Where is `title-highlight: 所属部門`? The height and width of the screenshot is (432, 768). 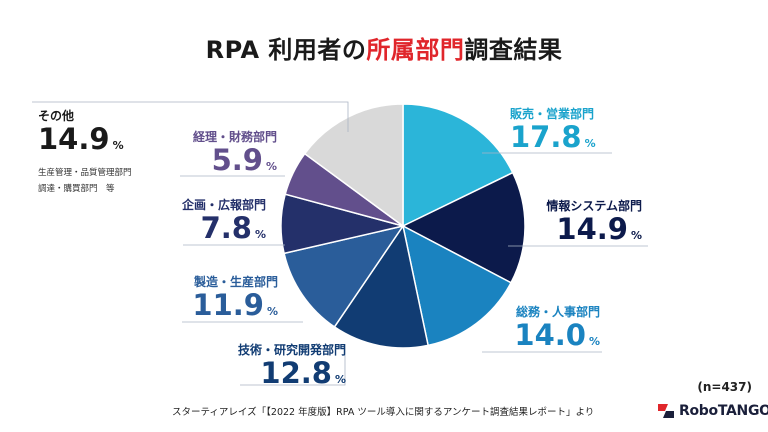
title-highlight: 所属部門 is located at coordinates (415, 50).